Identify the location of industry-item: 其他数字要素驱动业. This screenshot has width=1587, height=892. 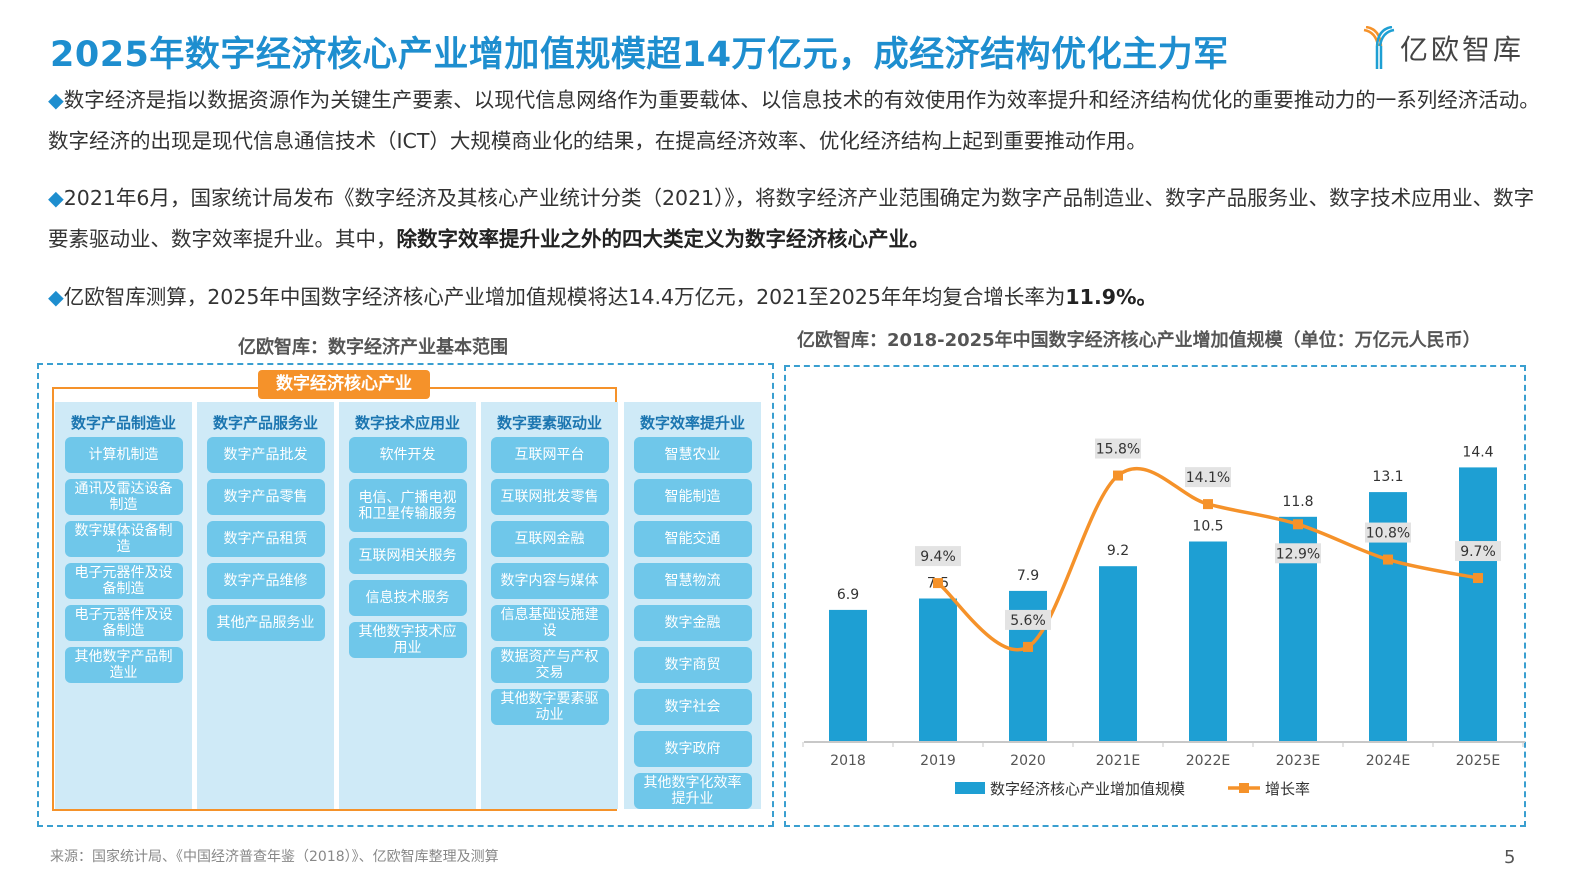
(549, 707).